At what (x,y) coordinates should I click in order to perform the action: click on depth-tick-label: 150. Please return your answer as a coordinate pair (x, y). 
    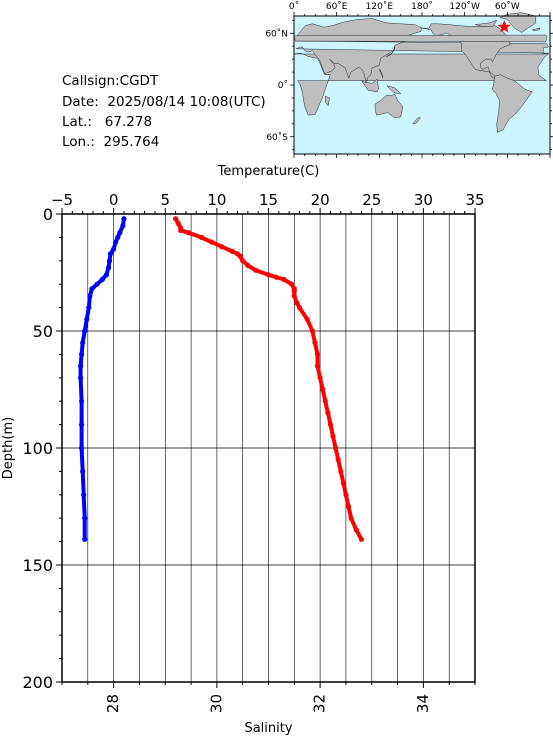
    Looking at the image, I should click on (37, 565).